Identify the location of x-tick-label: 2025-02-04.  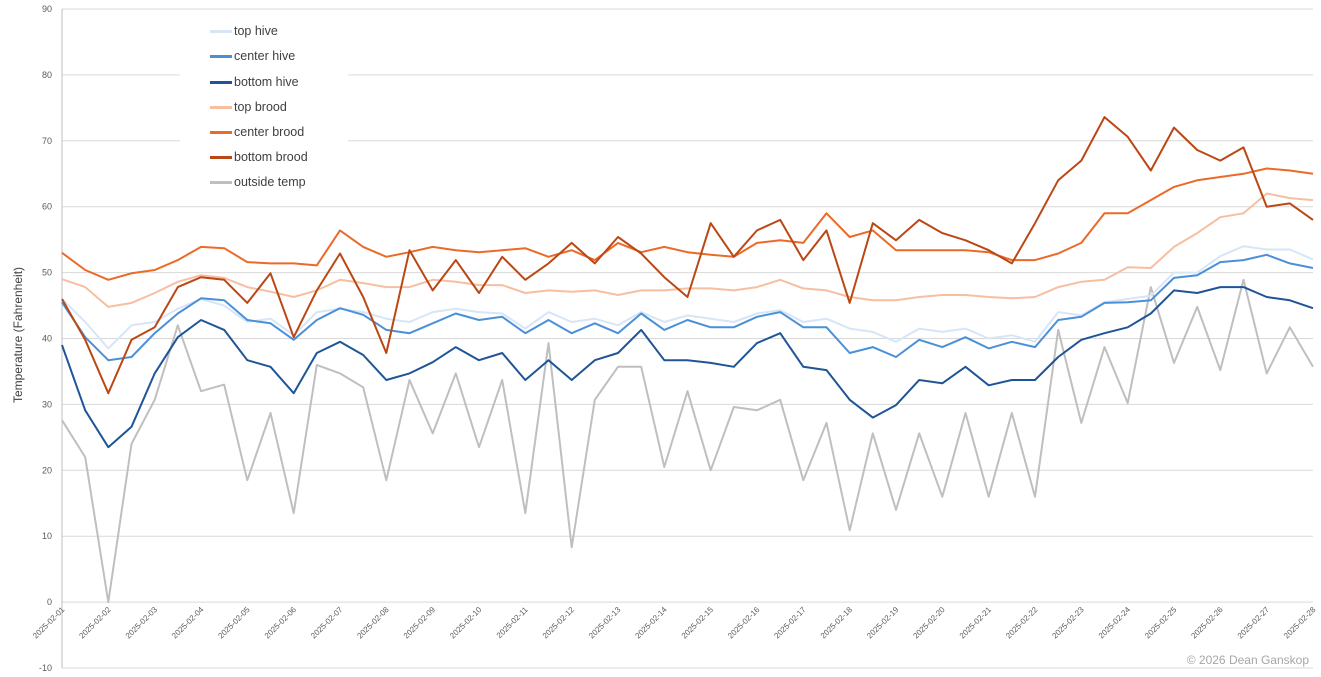
(188, 623).